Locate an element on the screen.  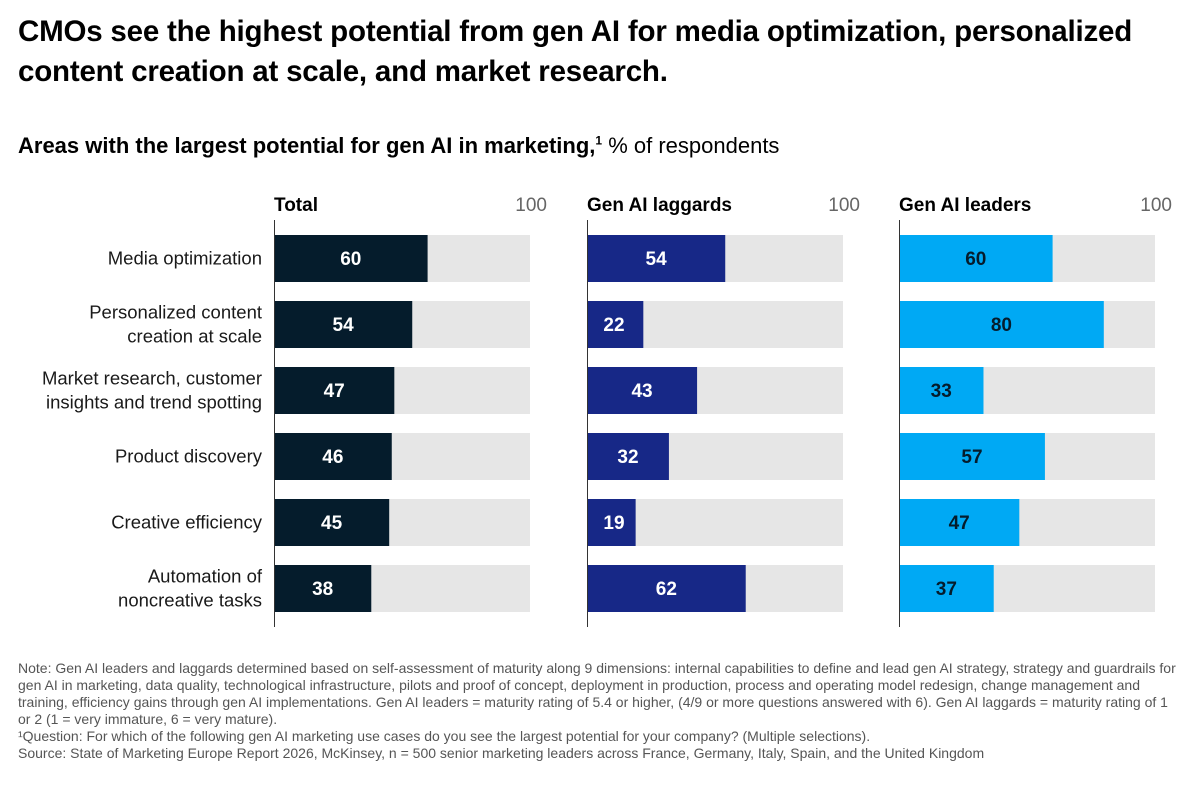
category-label: Automation of noncreative tasks is located at coordinates (190, 588).